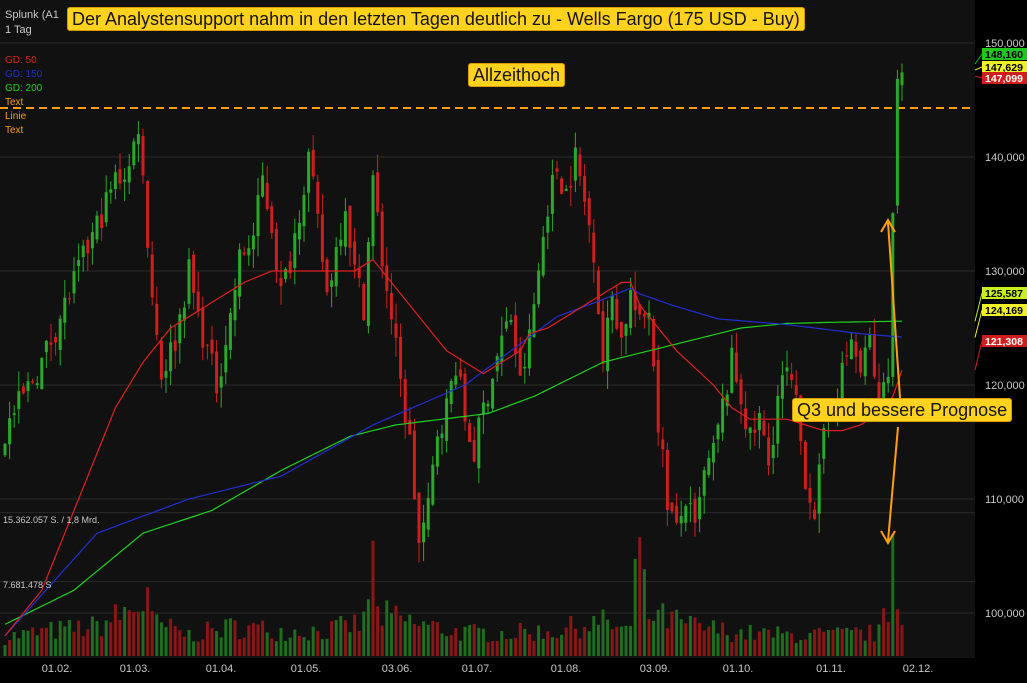 The image size is (1027, 683). I want to click on symbol-label: Splunk (A1, so click(32, 15).